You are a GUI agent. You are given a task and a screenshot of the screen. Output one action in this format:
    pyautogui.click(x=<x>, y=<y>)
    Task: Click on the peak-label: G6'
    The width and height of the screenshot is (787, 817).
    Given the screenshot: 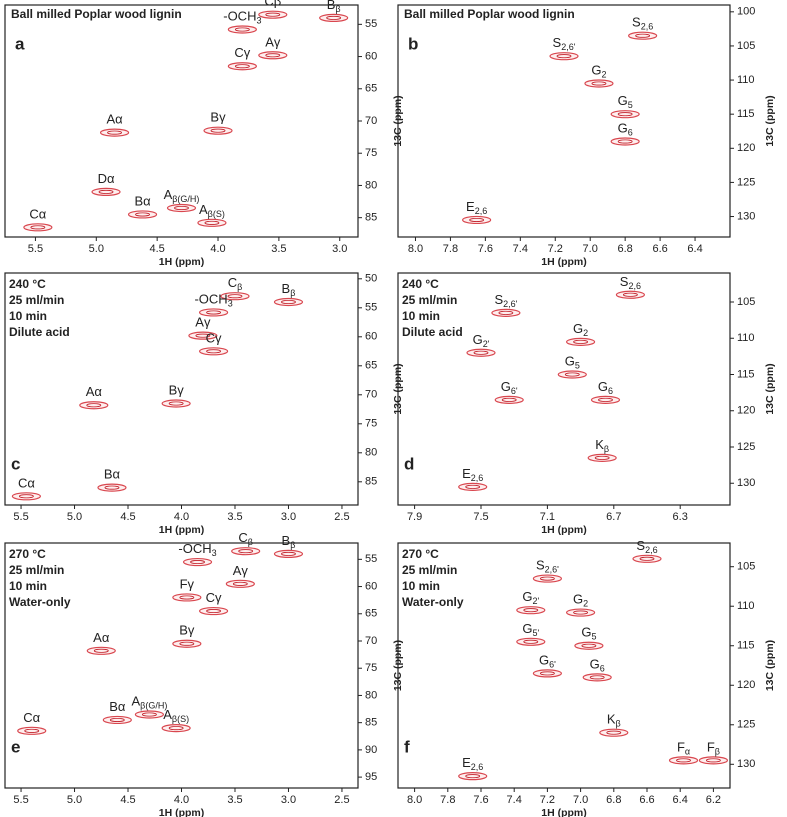 What is the action you would take?
    pyautogui.click(x=547, y=661)
    